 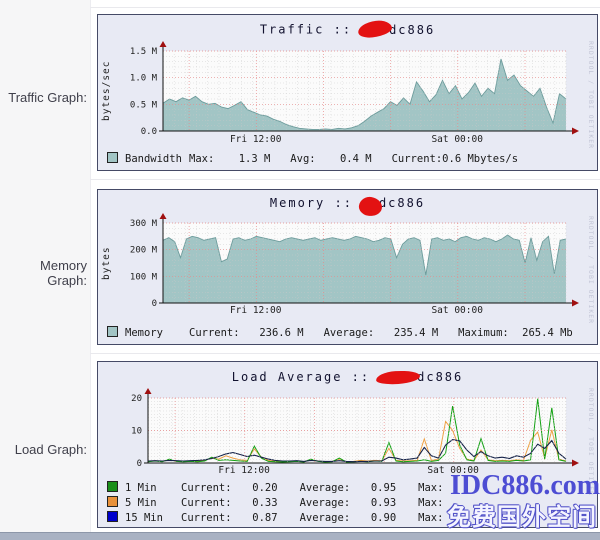 What do you see at coordinates (144, 518) in the screenshot?
I see `15min-label: 15 Min` at bounding box center [144, 518].